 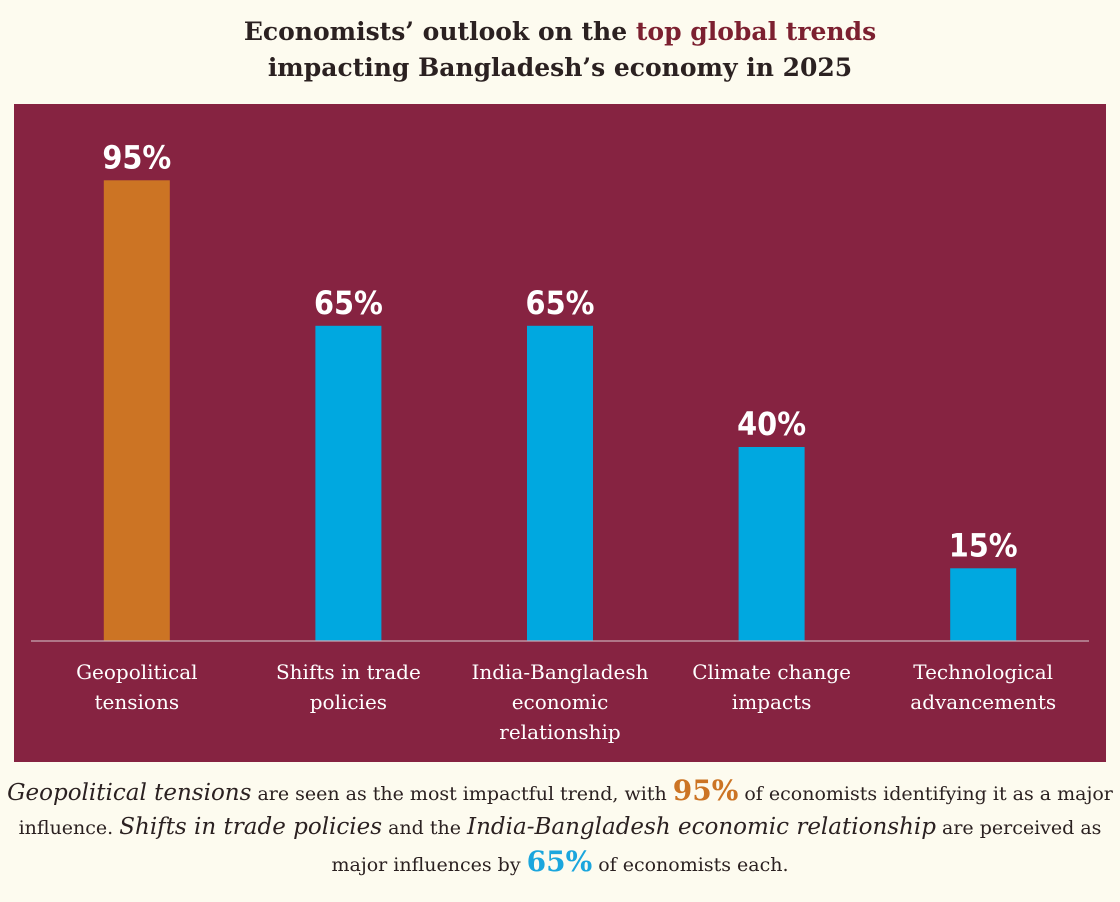 What do you see at coordinates (560, 303) in the screenshot?
I see `value-label-3: 65%` at bounding box center [560, 303].